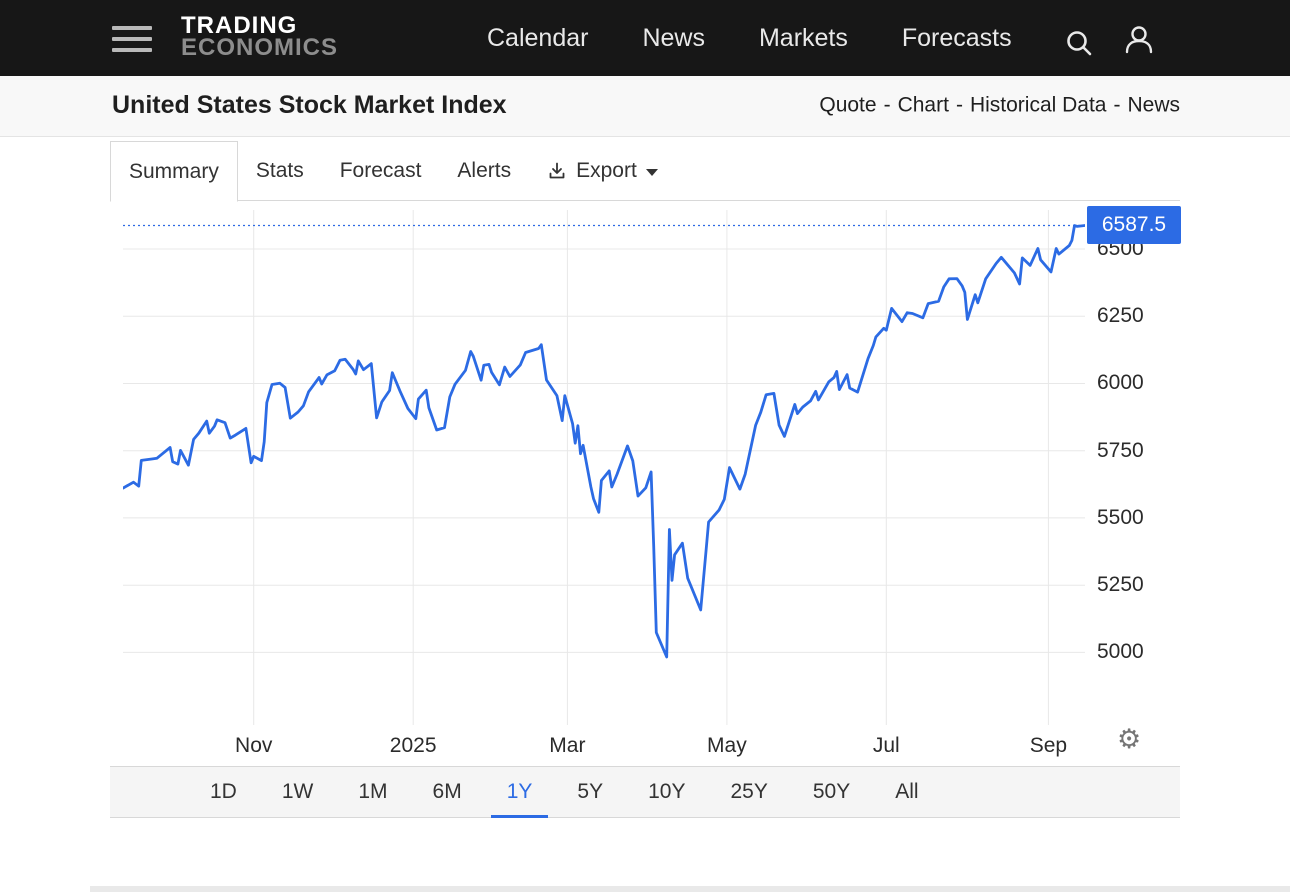 The image size is (1290, 892). What do you see at coordinates (447, 791) in the screenshot?
I see `range-6m: 6M` at bounding box center [447, 791].